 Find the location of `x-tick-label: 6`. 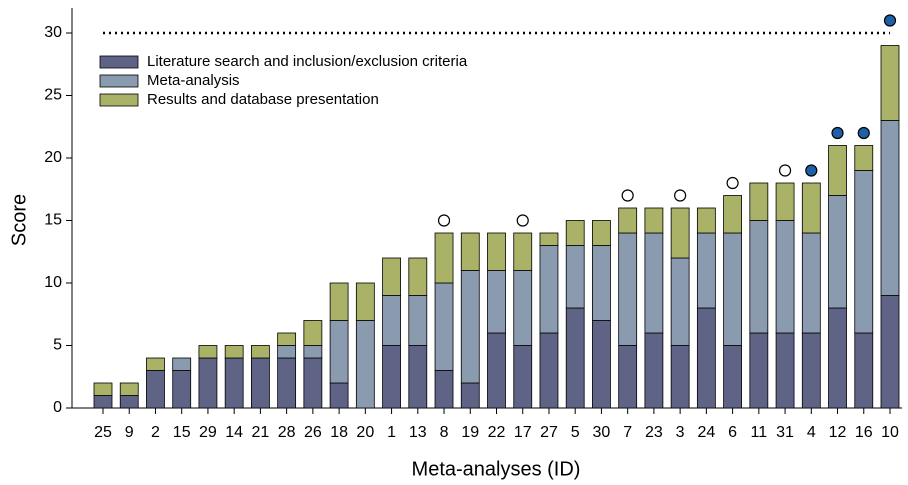

x-tick-label: 6 is located at coordinates (732, 432).